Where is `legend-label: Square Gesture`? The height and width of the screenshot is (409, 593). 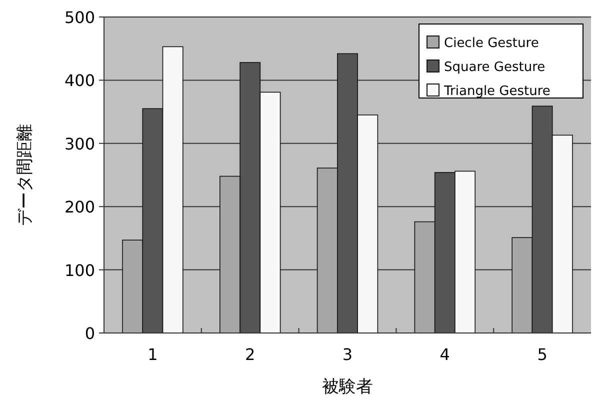 legend-label: Square Gesture is located at coordinates (495, 67).